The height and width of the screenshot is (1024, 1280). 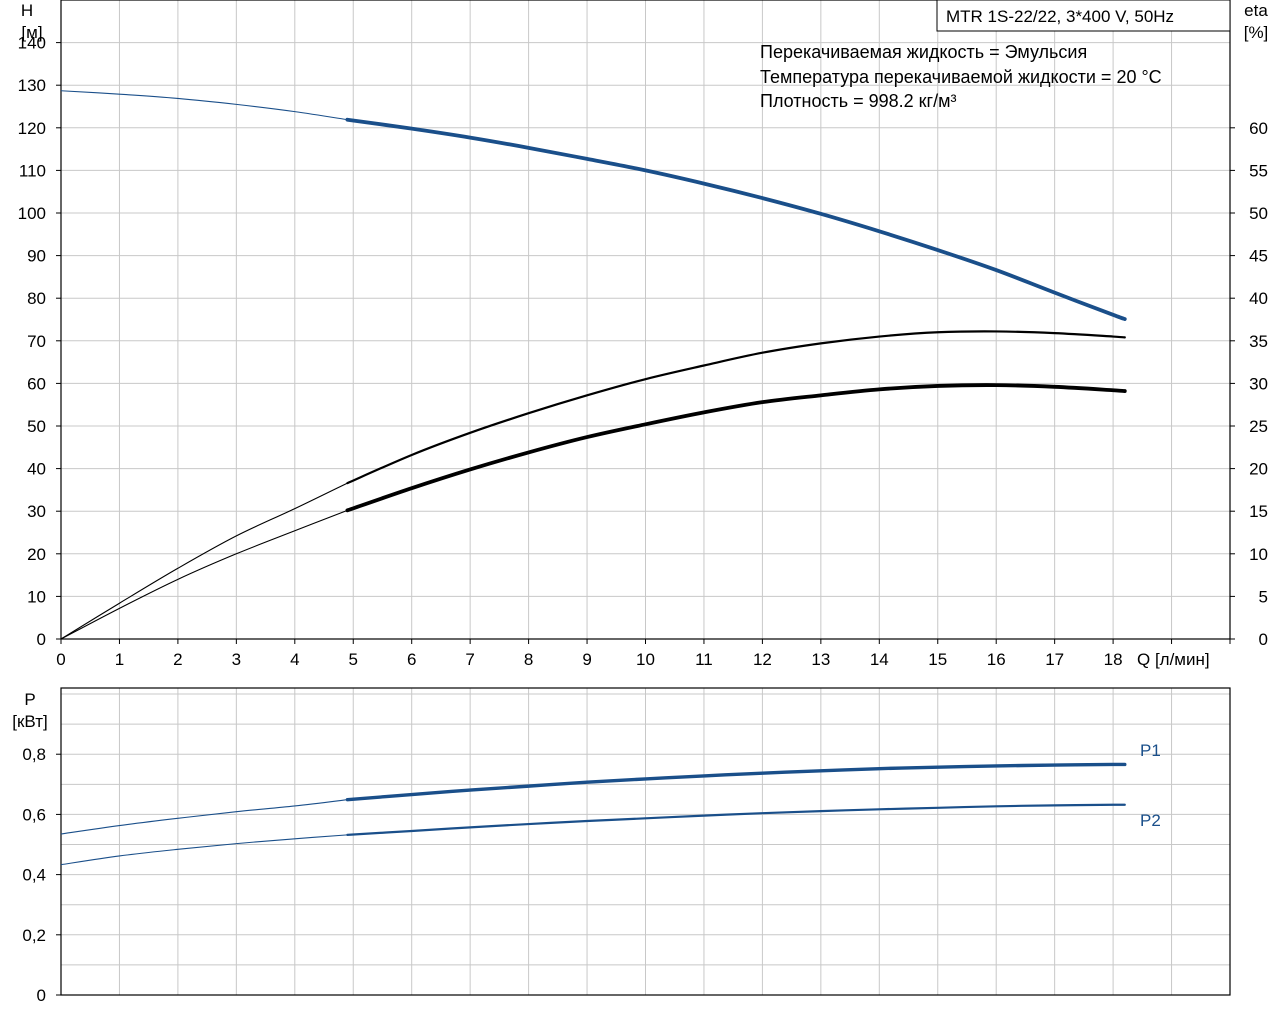 What do you see at coordinates (736, 819) in the screenshot?
I see `p2-curve-duty` at bounding box center [736, 819].